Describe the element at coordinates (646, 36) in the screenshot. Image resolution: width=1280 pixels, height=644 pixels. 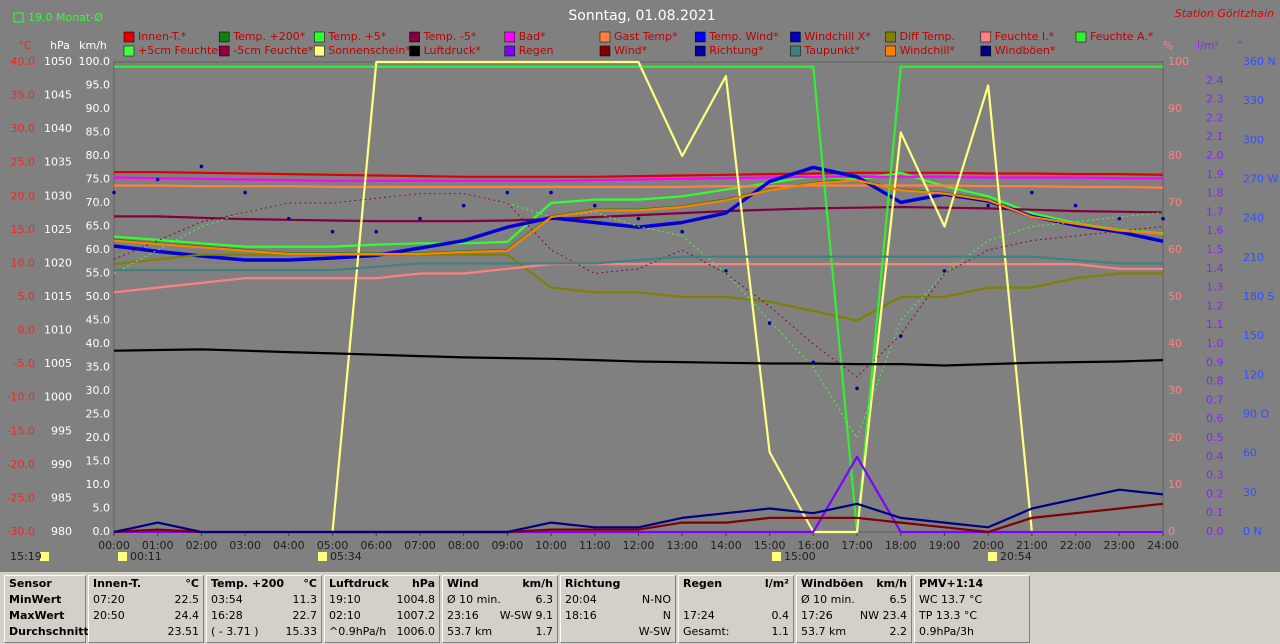
I see `legend-label: Gast Temp*` at that location.